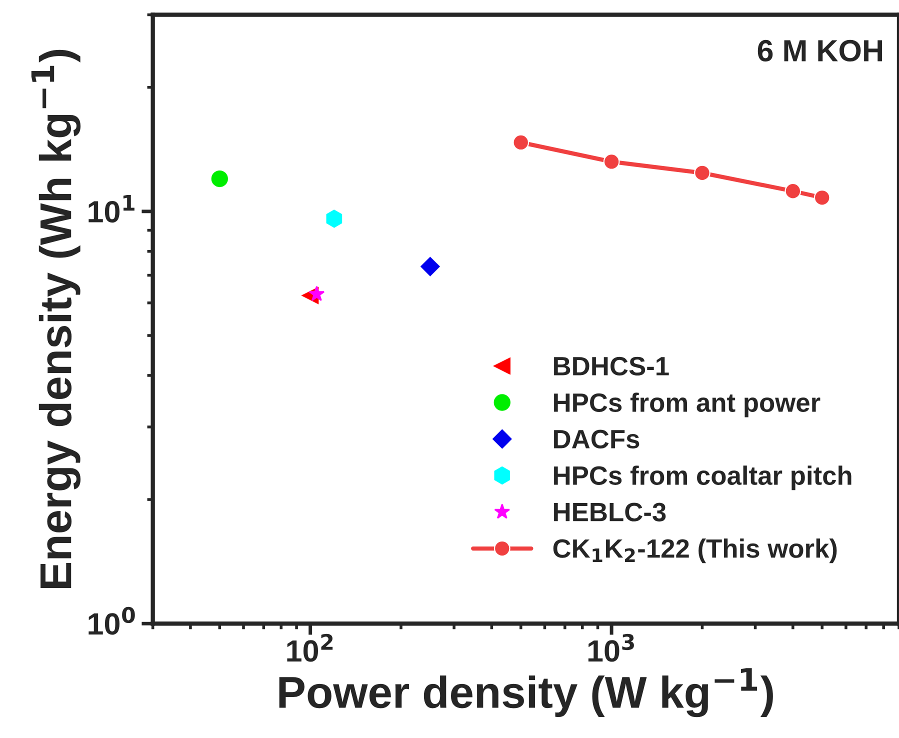  Describe the element at coordinates (111, 620) in the screenshot. I see `y-tick-label: 10$^{0}$` at that location.